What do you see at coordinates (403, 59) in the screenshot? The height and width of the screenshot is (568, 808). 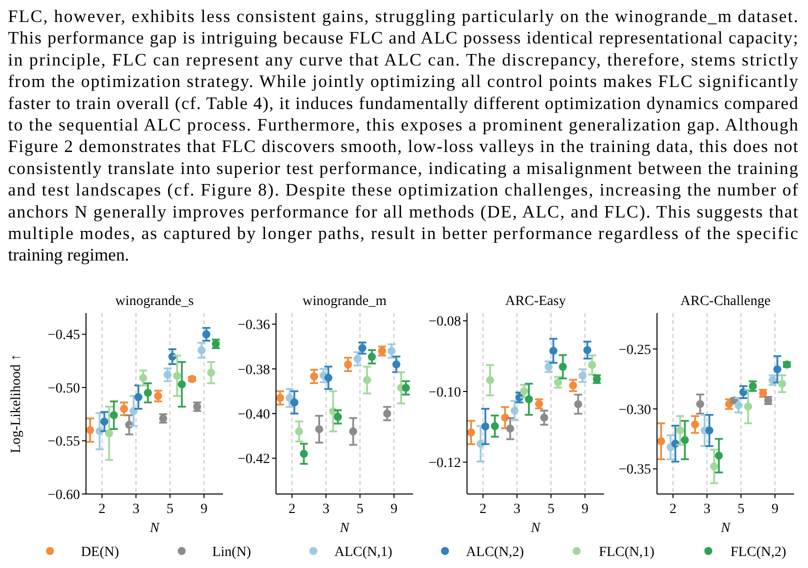 I see `text: in principle, FLC can represent any curve that ALC can. The discrepancy, therefore, stems strictly` at bounding box center [403, 59].